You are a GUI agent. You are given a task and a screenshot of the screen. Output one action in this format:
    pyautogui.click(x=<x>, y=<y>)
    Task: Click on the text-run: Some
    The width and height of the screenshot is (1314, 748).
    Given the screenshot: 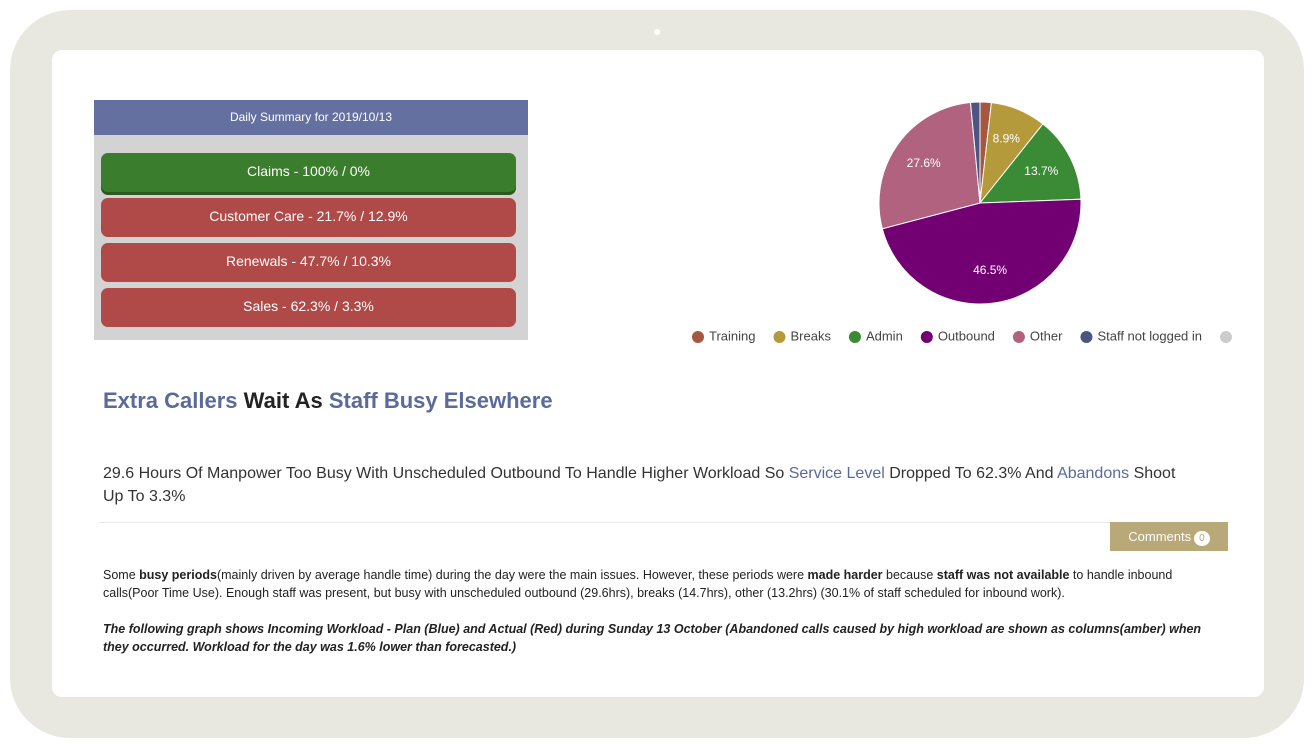 What is the action you would take?
    pyautogui.click(x=121, y=575)
    